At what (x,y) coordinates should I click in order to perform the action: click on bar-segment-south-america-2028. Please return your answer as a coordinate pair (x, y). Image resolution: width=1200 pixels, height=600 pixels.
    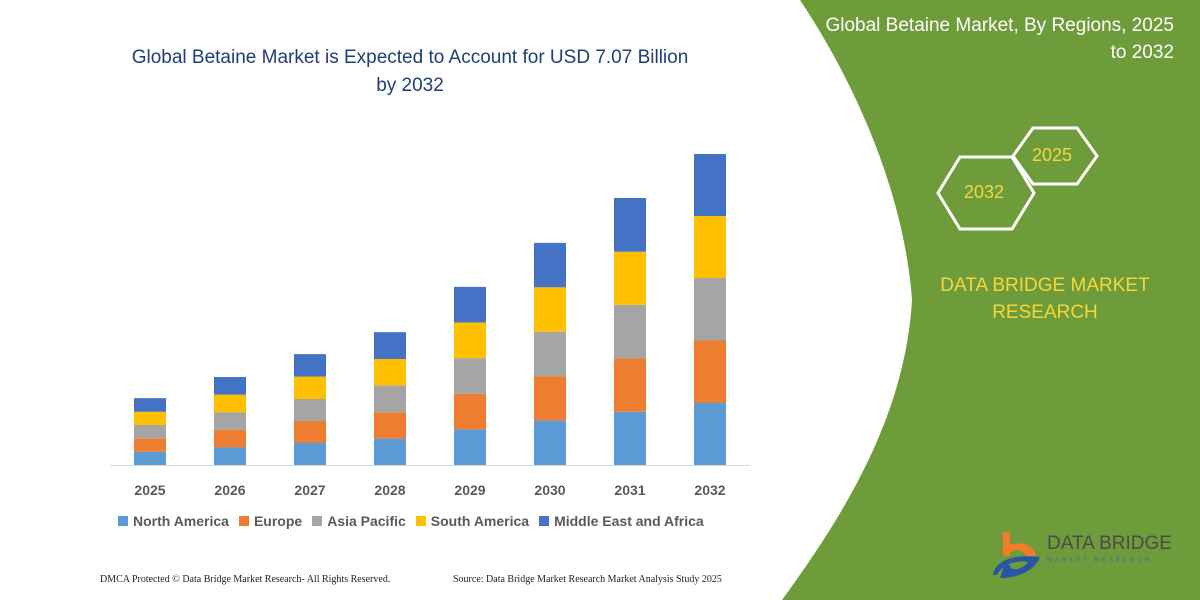
    Looking at the image, I should click on (390, 372).